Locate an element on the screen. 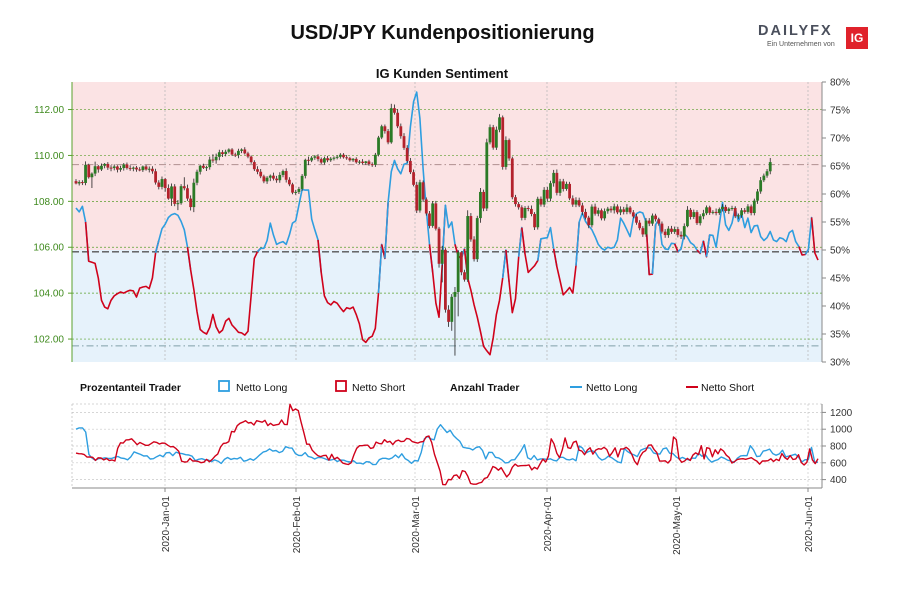  left-tick-label: 102.00 is located at coordinates (48, 340).